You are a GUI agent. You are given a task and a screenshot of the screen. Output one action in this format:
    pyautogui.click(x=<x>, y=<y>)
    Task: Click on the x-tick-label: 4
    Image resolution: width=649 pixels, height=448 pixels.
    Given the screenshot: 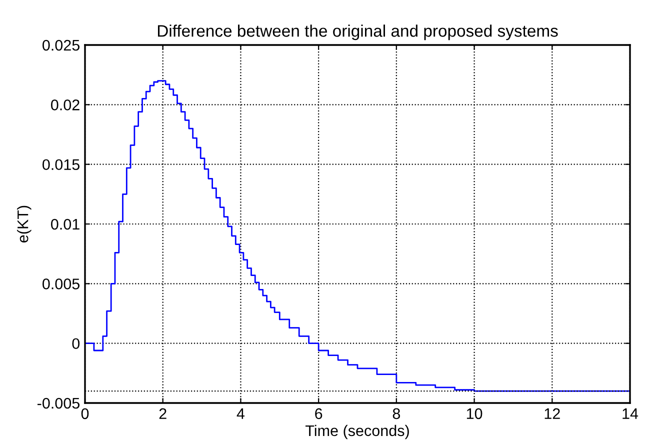 What is the action you would take?
    pyautogui.click(x=240, y=413)
    